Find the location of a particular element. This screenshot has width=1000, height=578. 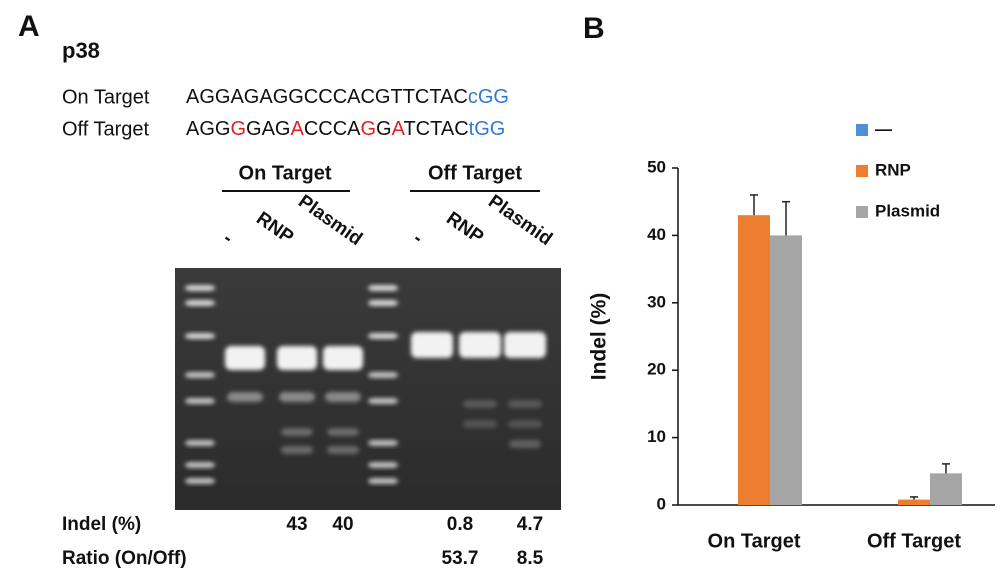

legend-label: — is located at coordinates (883, 128).